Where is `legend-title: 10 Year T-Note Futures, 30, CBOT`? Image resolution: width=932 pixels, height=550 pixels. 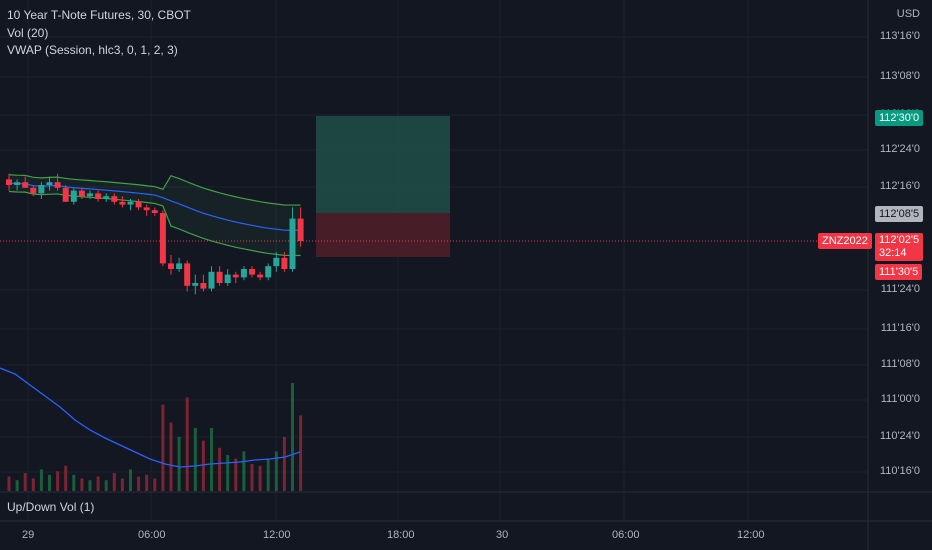 legend-title: 10 Year T-Note Futures, 30, CBOT is located at coordinates (99, 15).